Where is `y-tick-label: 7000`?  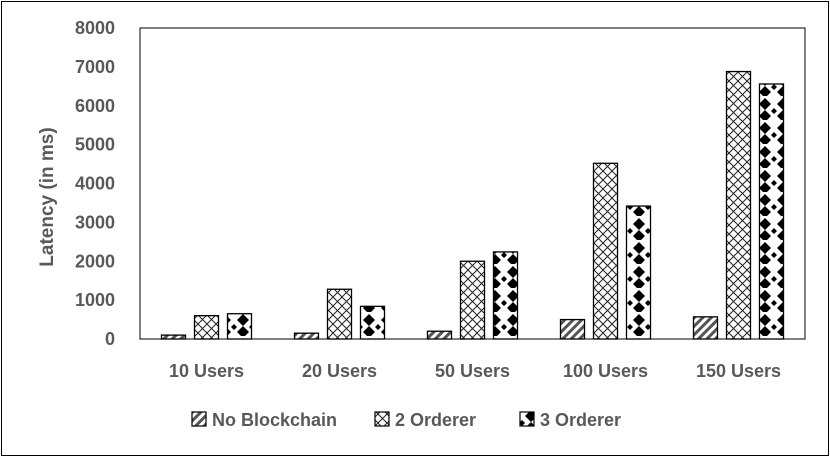
y-tick-label: 7000 is located at coordinates (95, 67).